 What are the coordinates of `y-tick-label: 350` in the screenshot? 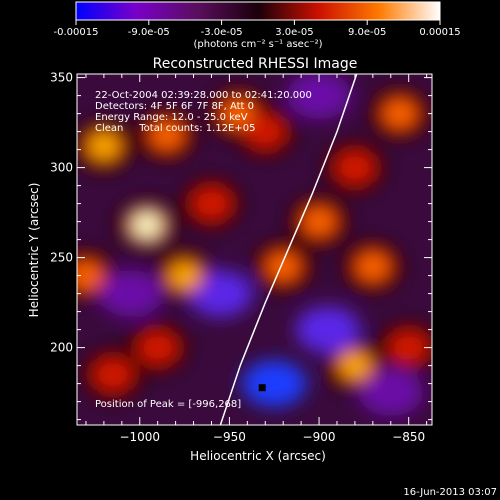 It's located at (61, 78).